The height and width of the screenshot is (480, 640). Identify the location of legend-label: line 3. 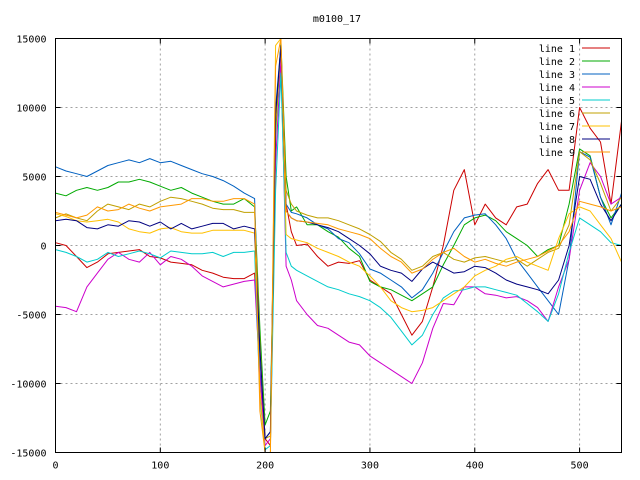
(557, 75).